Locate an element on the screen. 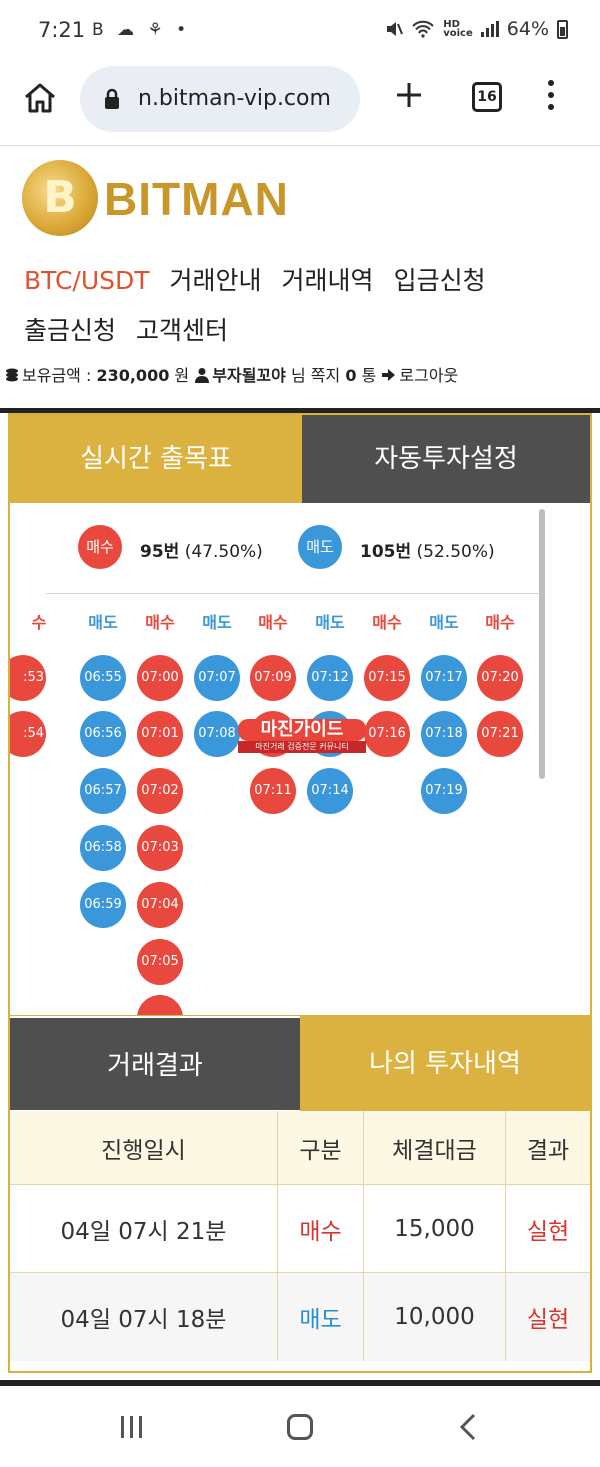  sell-result-bubble: 06:56 is located at coordinates (103, 734).